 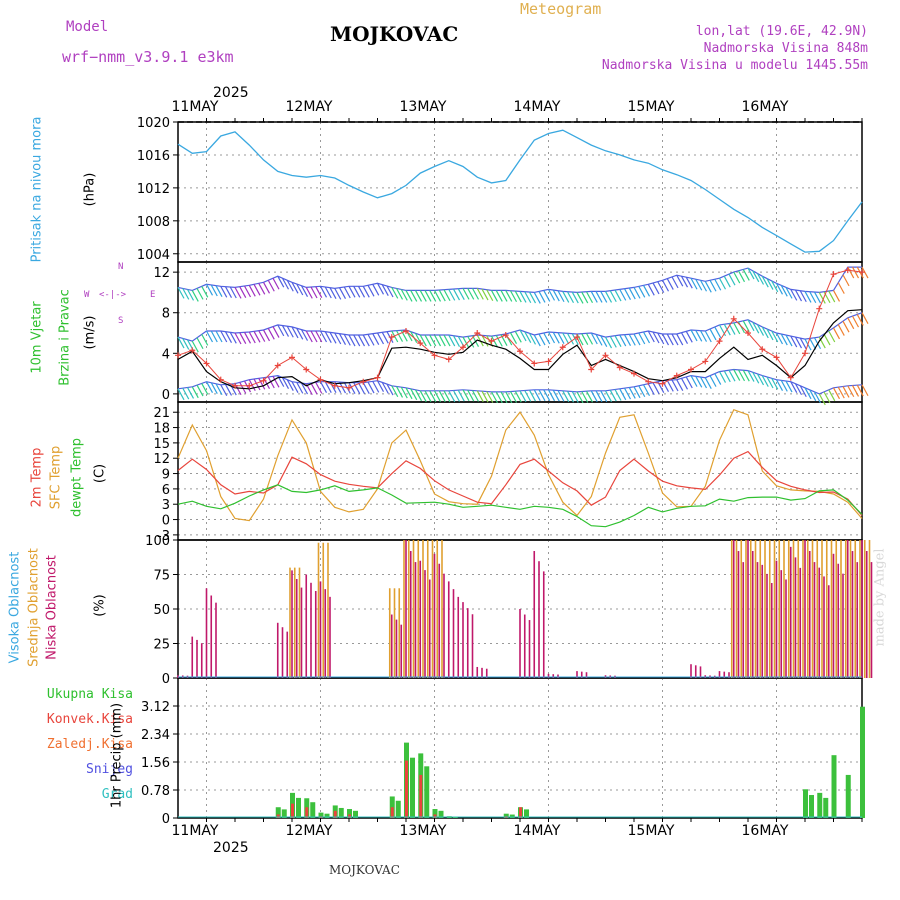 I want to click on compass-east: E, so click(x=153, y=295).